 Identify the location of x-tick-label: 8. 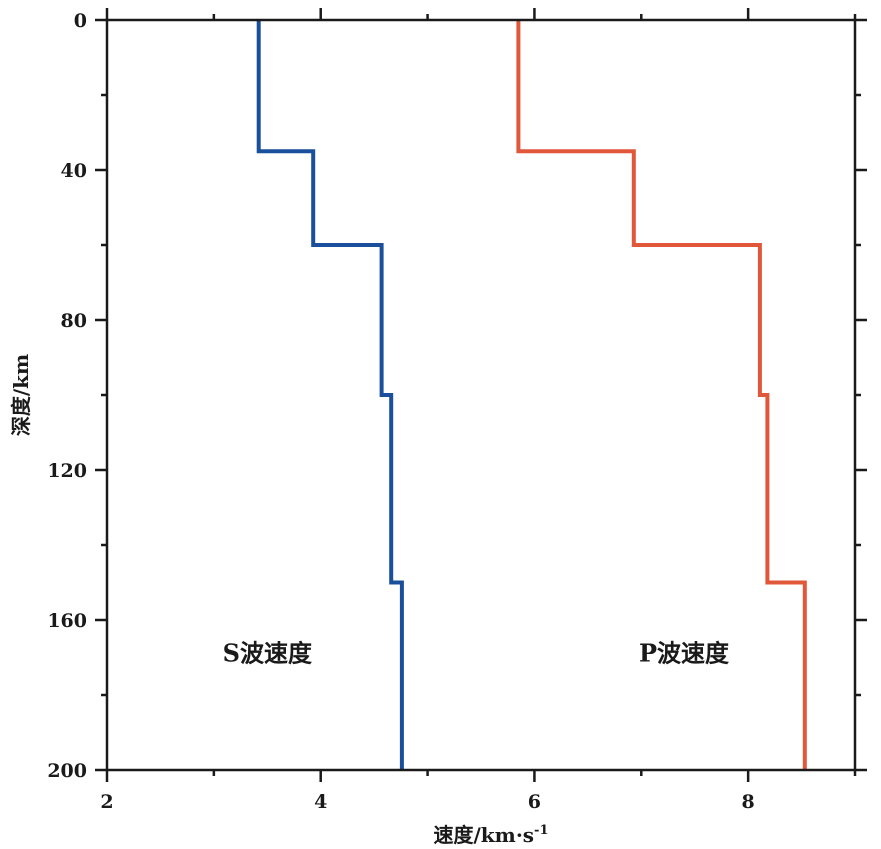
(748, 802).